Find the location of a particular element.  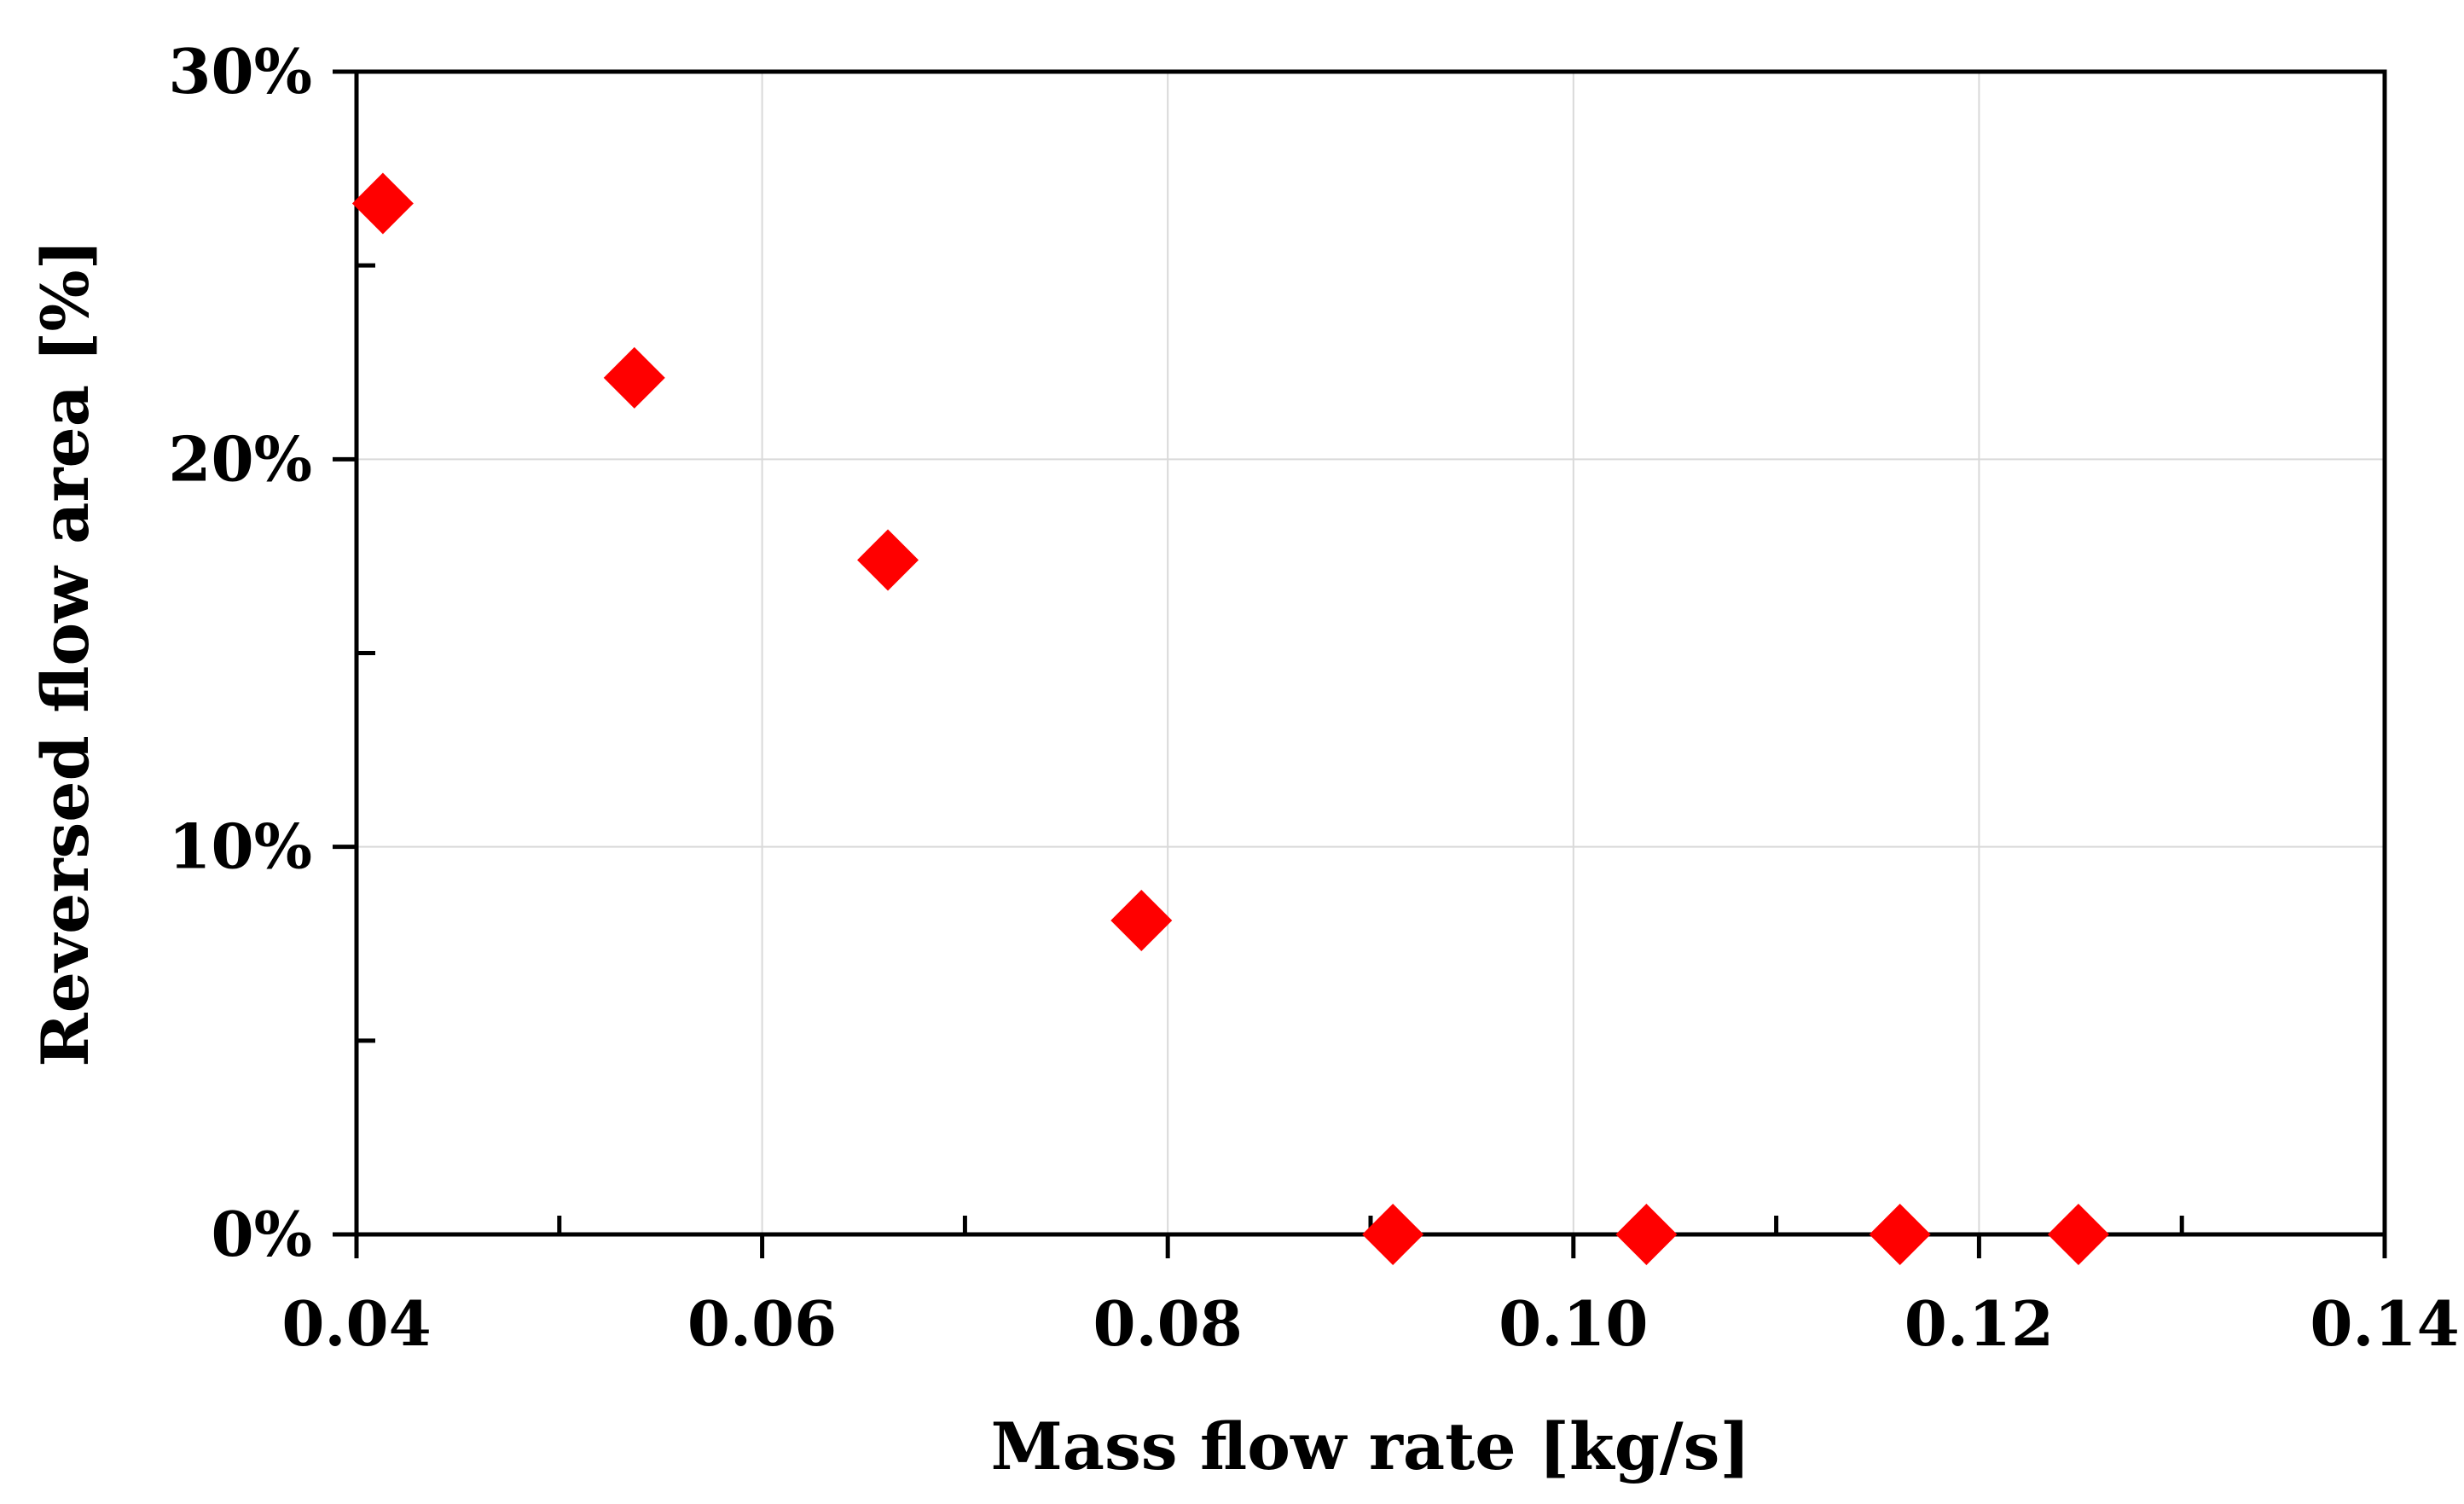

y-tick-label: 0% is located at coordinates (261, 1234).